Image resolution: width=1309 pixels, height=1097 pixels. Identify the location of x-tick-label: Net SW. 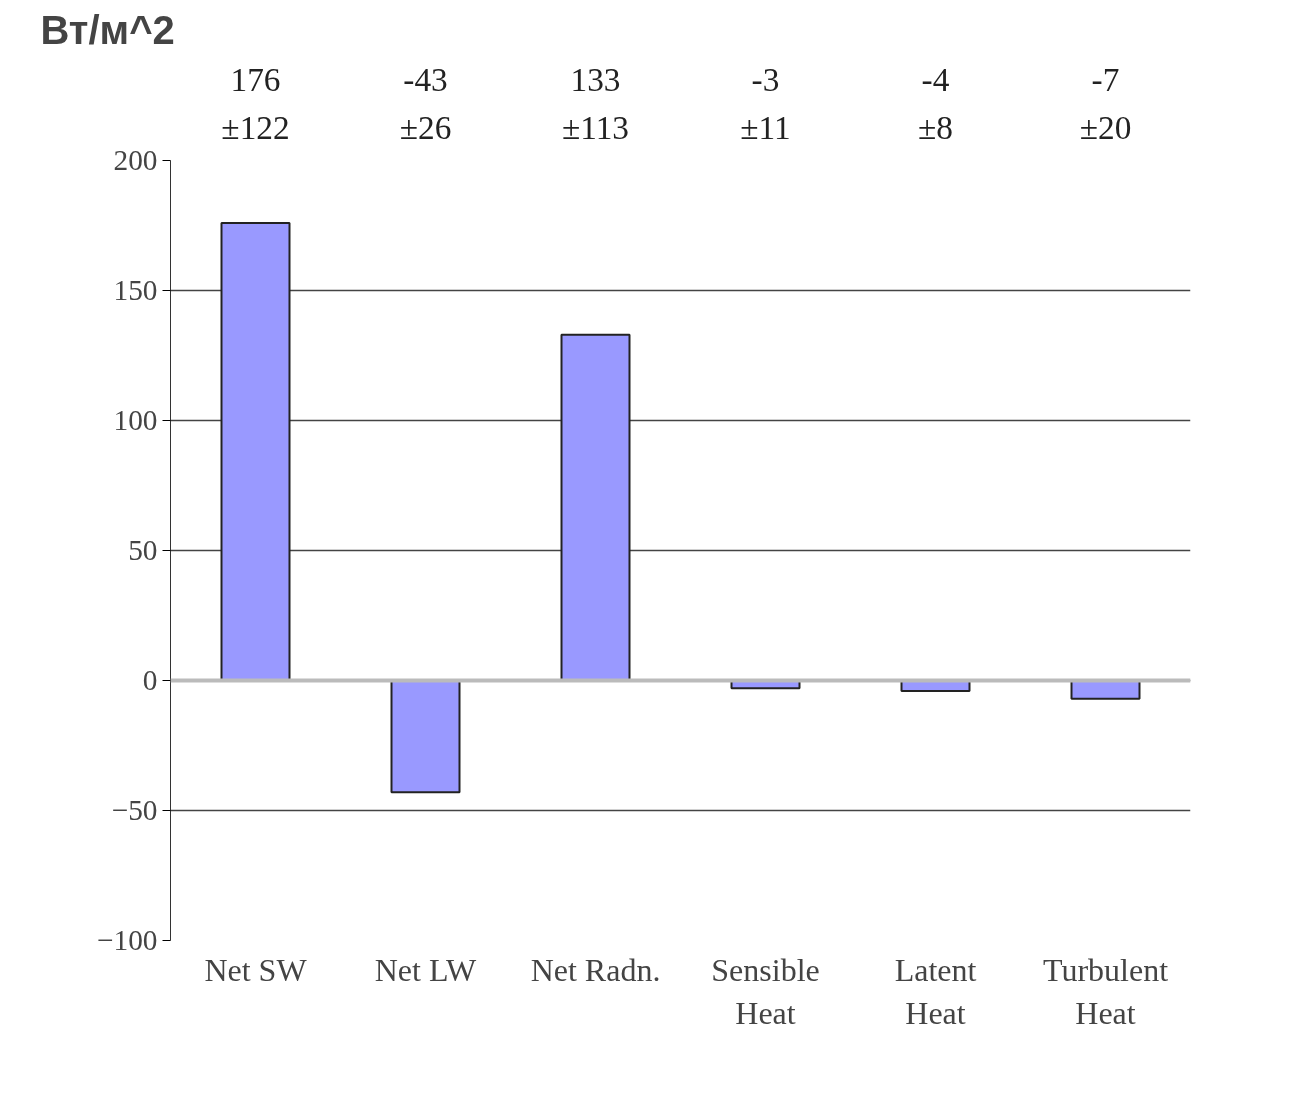
(256, 969).